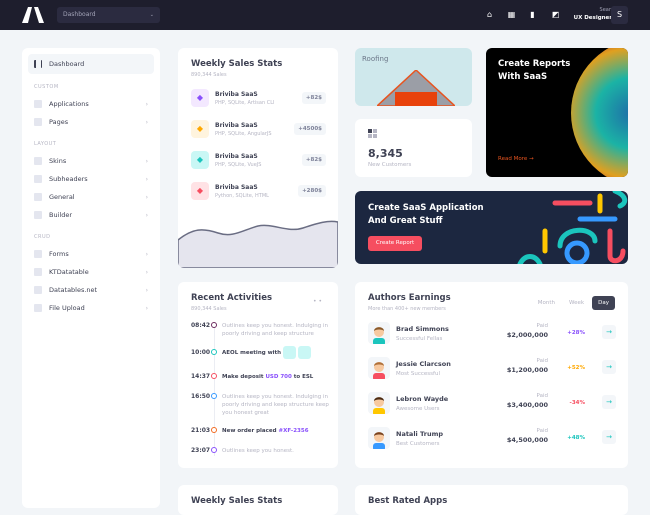 The image size is (650, 515). What do you see at coordinates (258, 161) in the screenshot?
I see `list-item: ◆ Briviba SaaS PHP, SQLite, VueJS +82$` at bounding box center [258, 161].